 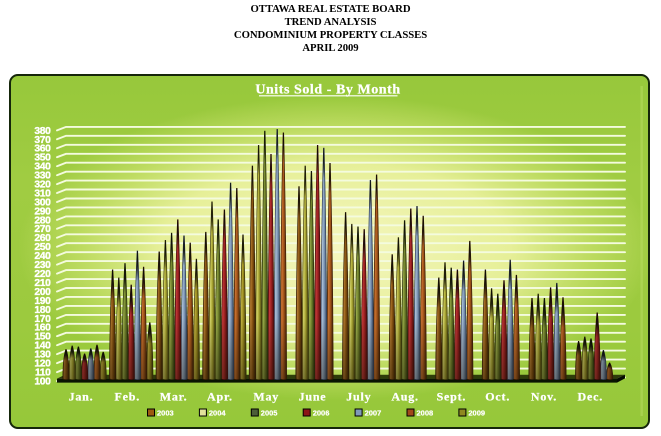 What do you see at coordinates (42, 256) in the screenshot?
I see `svg-text: 240` at bounding box center [42, 256].